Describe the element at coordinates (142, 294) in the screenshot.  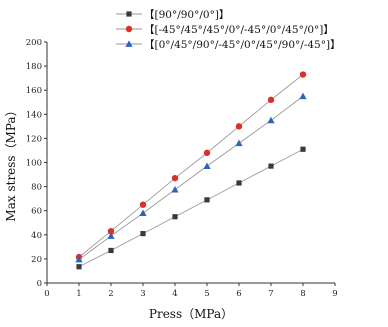
I see `x-tick-label: 3` at that location.